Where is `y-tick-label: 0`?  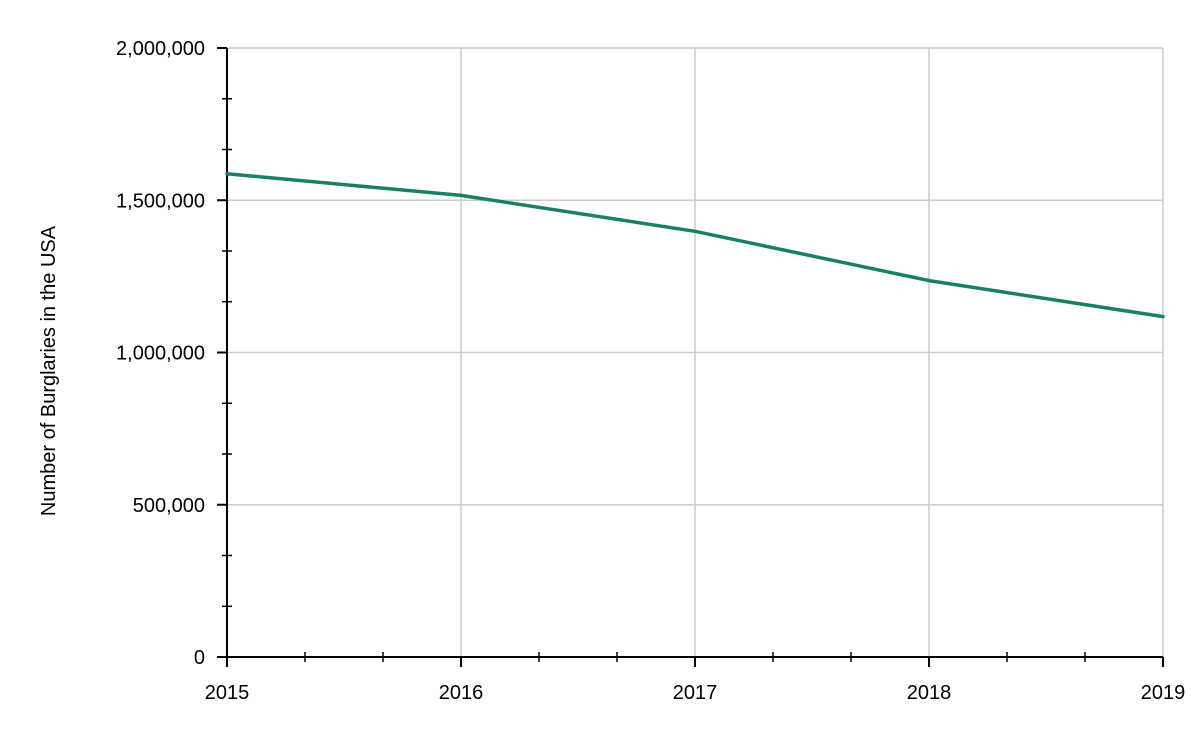
y-tick-label: 0 is located at coordinates (199, 658).